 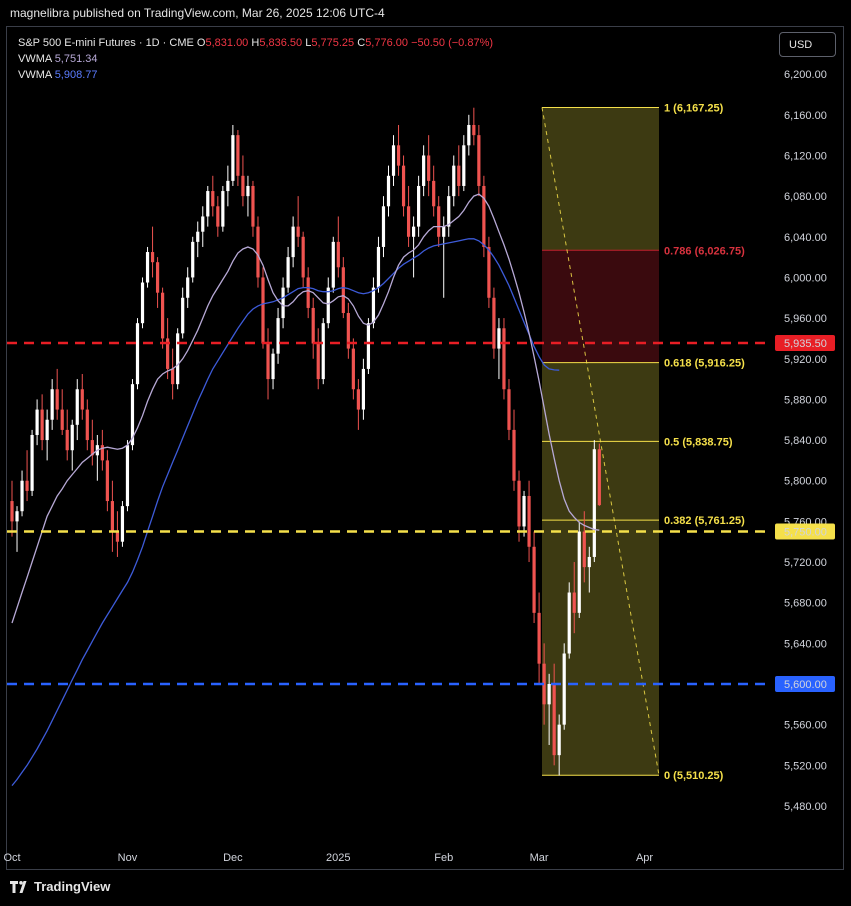 I want to click on y-tick-label: 5,680.00, so click(x=805, y=604).